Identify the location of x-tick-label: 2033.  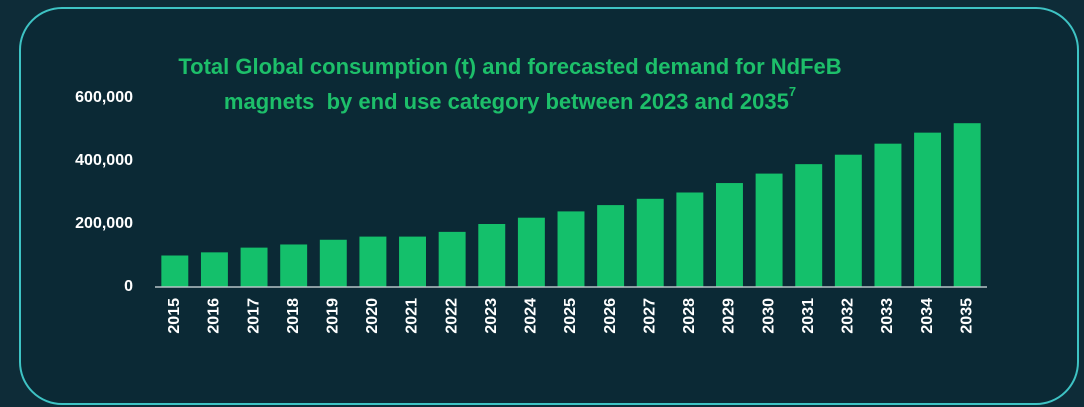
(887, 316).